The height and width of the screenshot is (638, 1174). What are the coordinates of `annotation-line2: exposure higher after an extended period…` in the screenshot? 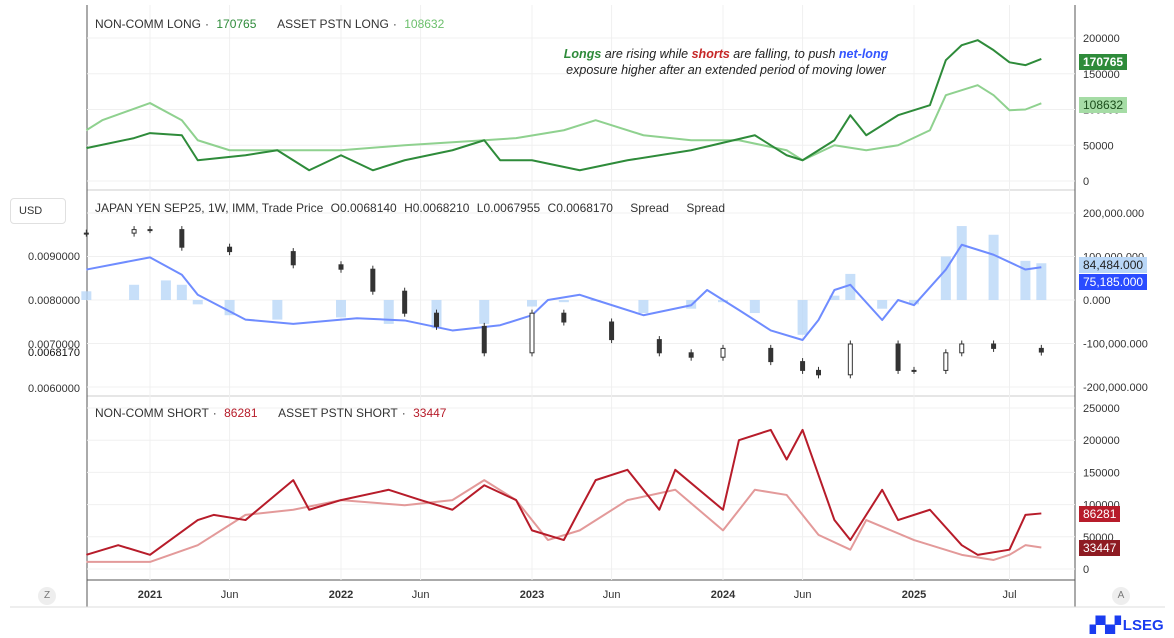 It's located at (726, 70).